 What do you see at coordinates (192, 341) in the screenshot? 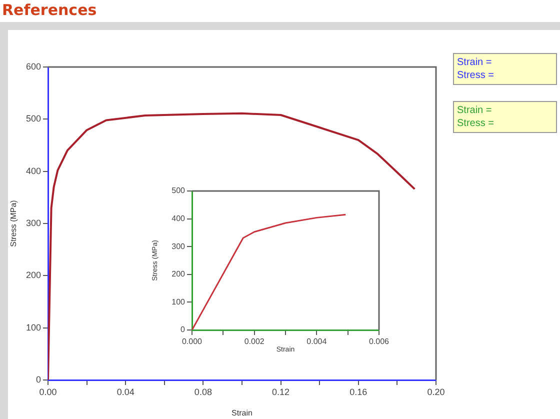
I see `x-tick-label: 0.000` at bounding box center [192, 341].